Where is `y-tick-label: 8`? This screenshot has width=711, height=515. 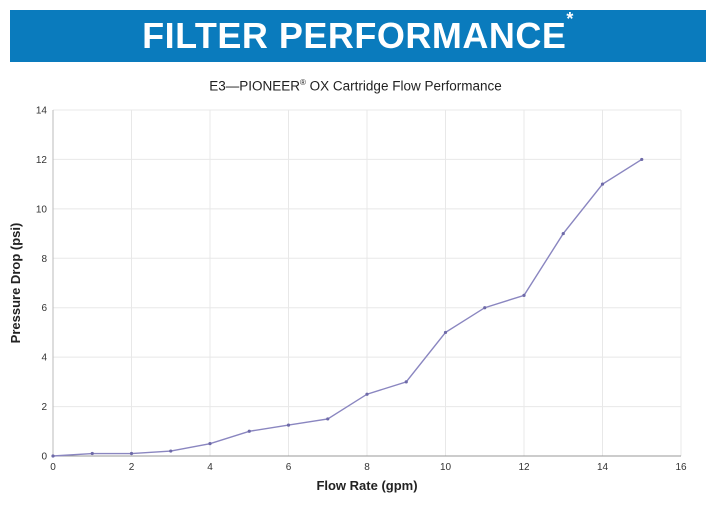
y-tick-label: 8 is located at coordinates (44, 259).